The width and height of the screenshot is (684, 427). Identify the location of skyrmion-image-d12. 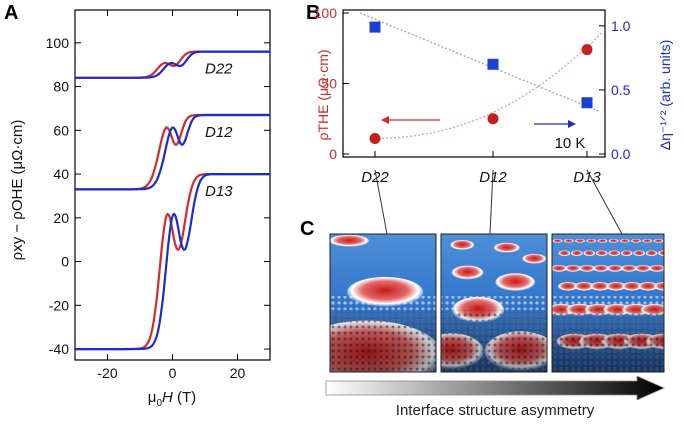
(494, 303).